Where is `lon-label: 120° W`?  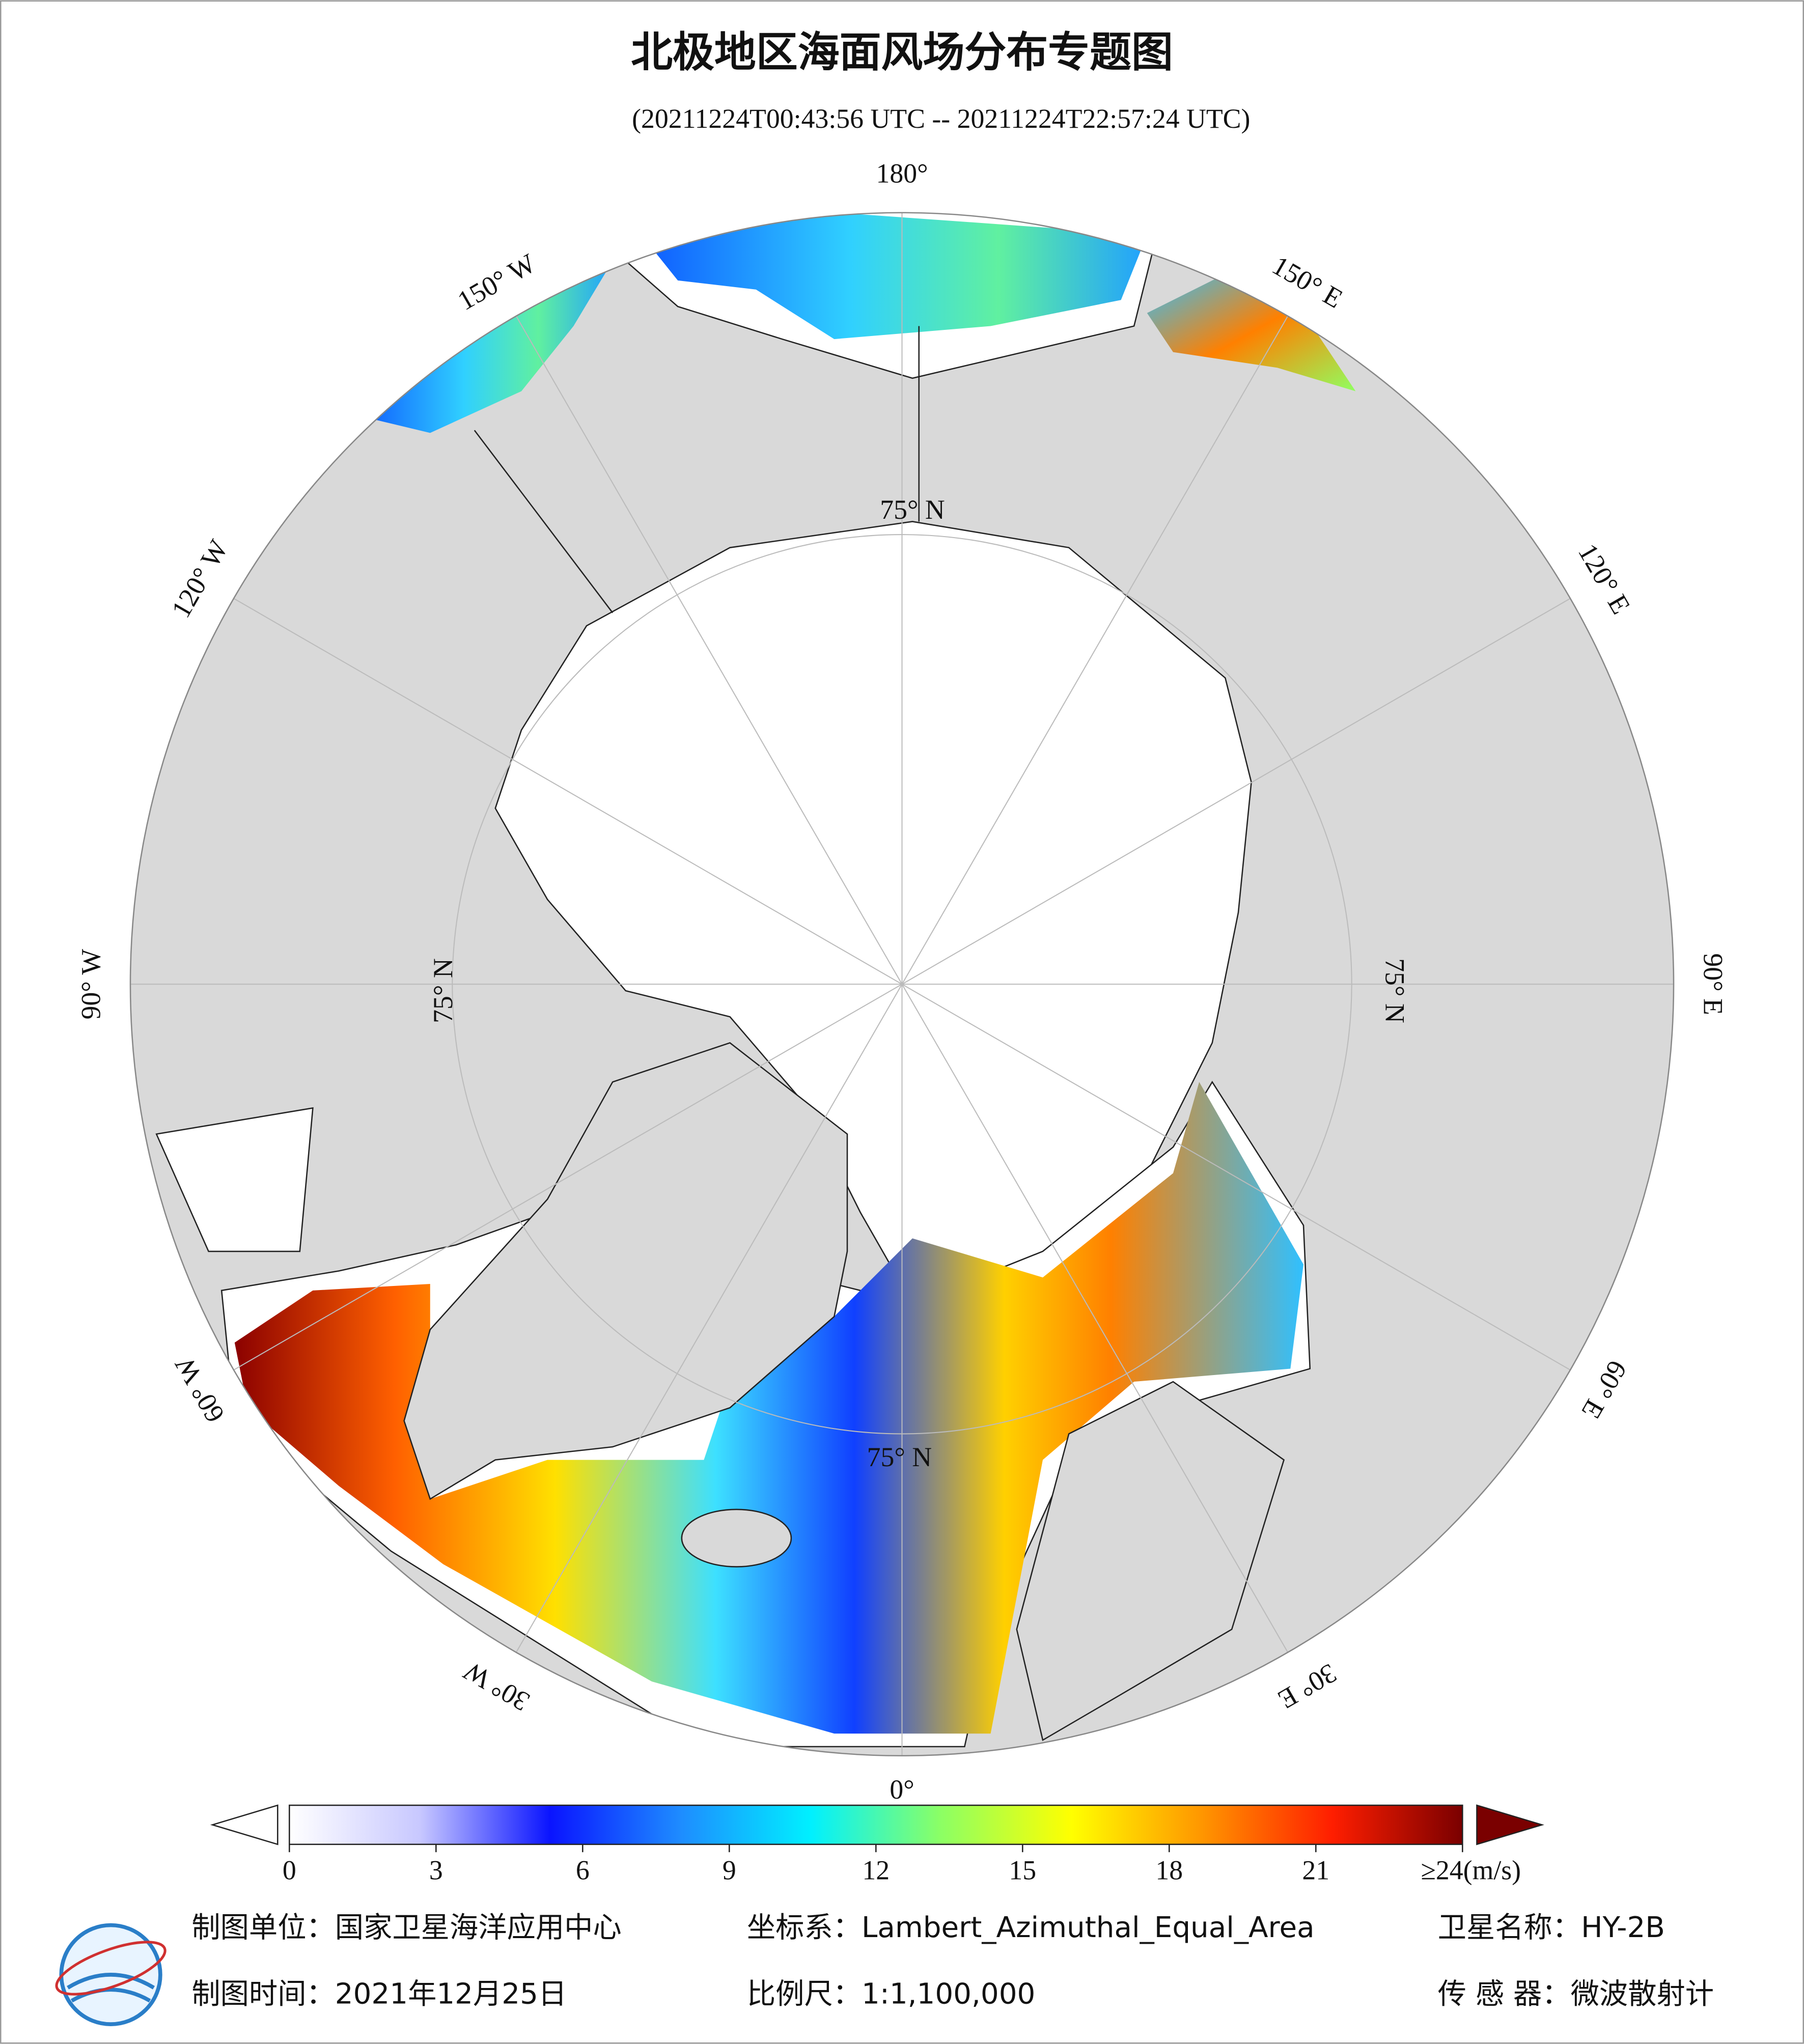 lon-label: 120° W is located at coordinates (199, 579).